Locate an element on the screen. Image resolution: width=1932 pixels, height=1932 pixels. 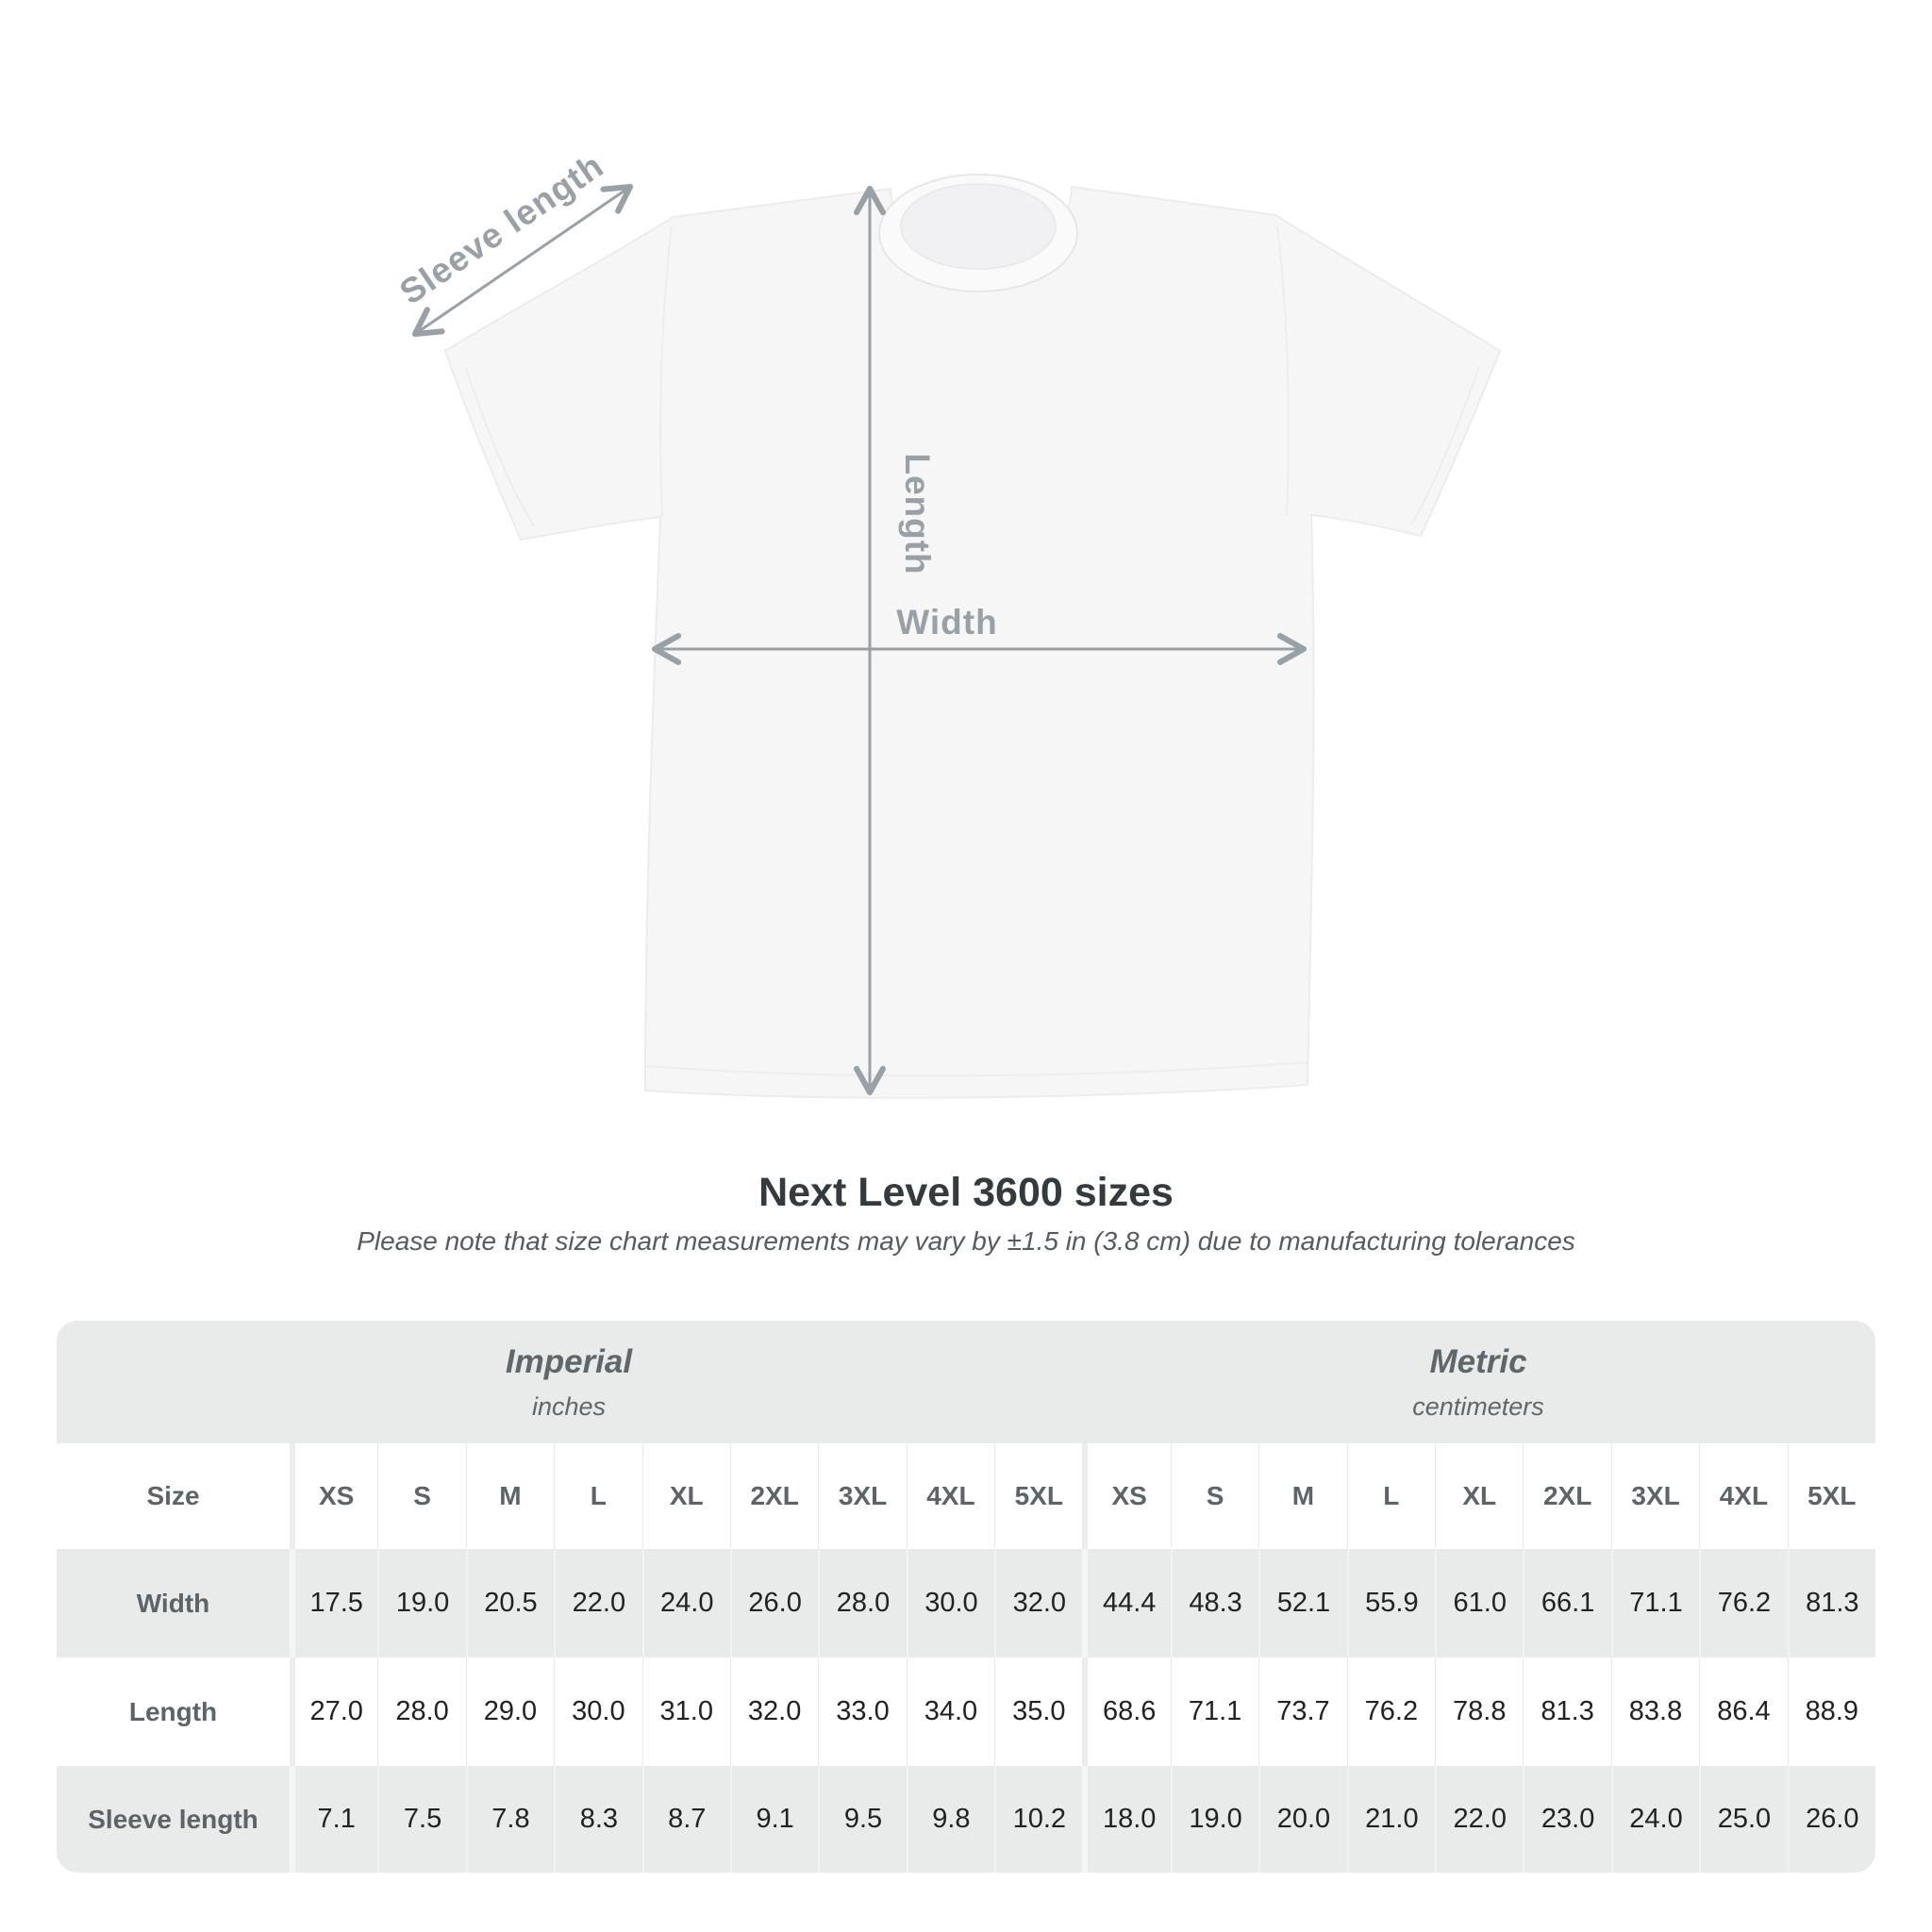
value-cell: 9.8 is located at coordinates (950, 1819).